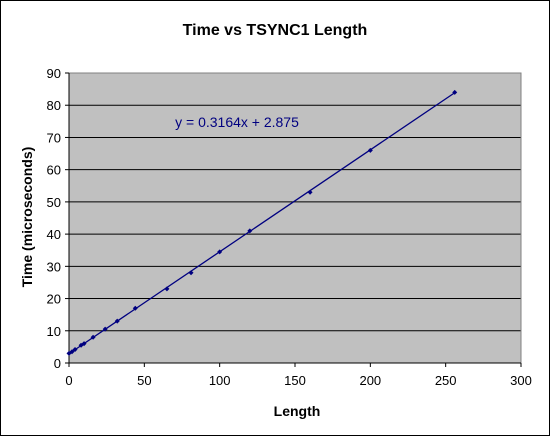 The image size is (550, 436). What do you see at coordinates (54, 170) in the screenshot?
I see `y-tick-label-60: 60` at bounding box center [54, 170].